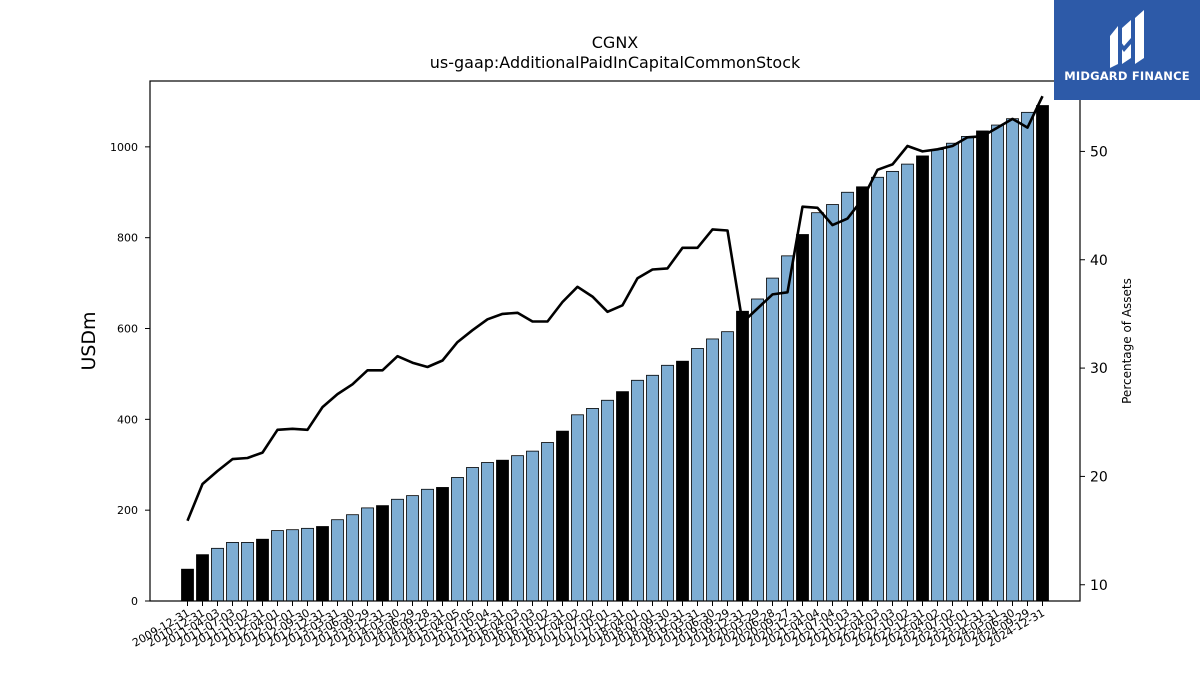 The width and height of the screenshot is (1200, 675). Describe the element at coordinates (1099, 586) in the screenshot. I see `y2-tick-label: 10` at that location.